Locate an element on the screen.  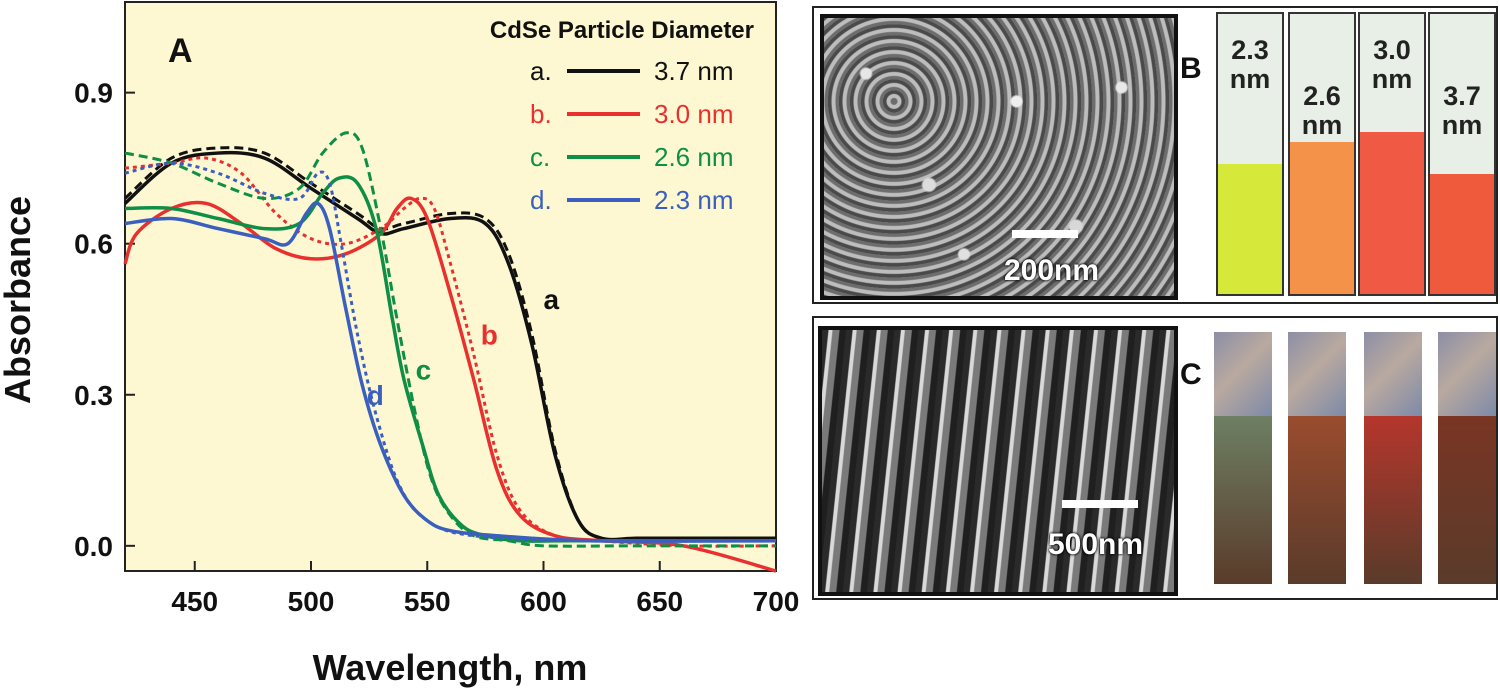
scale-label: 500nm is located at coordinates (1096, 544).